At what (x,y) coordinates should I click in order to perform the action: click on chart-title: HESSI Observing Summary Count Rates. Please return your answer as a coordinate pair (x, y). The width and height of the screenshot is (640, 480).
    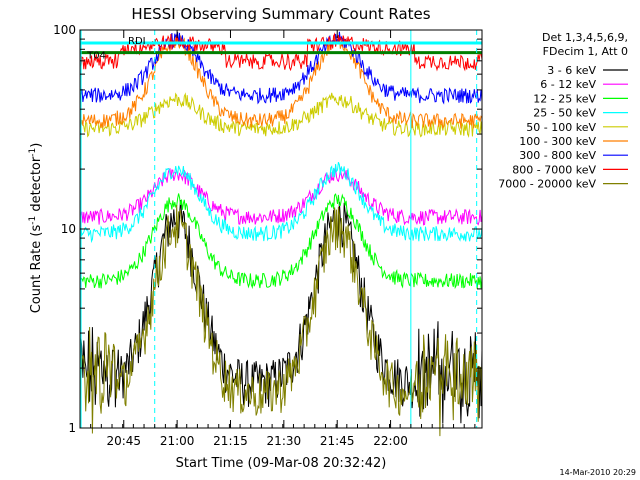
    Looking at the image, I should click on (280, 14).